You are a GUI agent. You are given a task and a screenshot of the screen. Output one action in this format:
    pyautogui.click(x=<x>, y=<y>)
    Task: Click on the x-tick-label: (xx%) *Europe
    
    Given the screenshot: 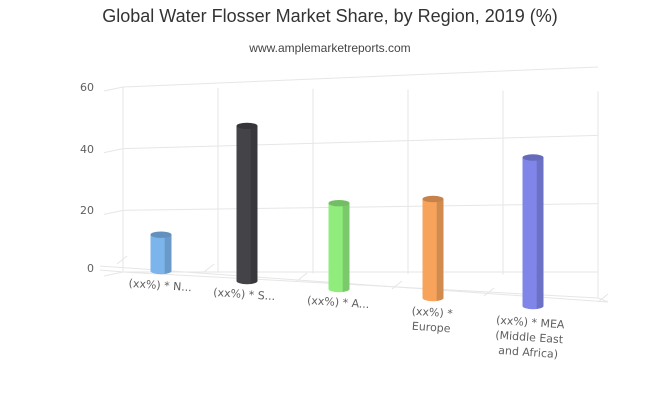 What is the action you would take?
    pyautogui.click(x=431, y=320)
    